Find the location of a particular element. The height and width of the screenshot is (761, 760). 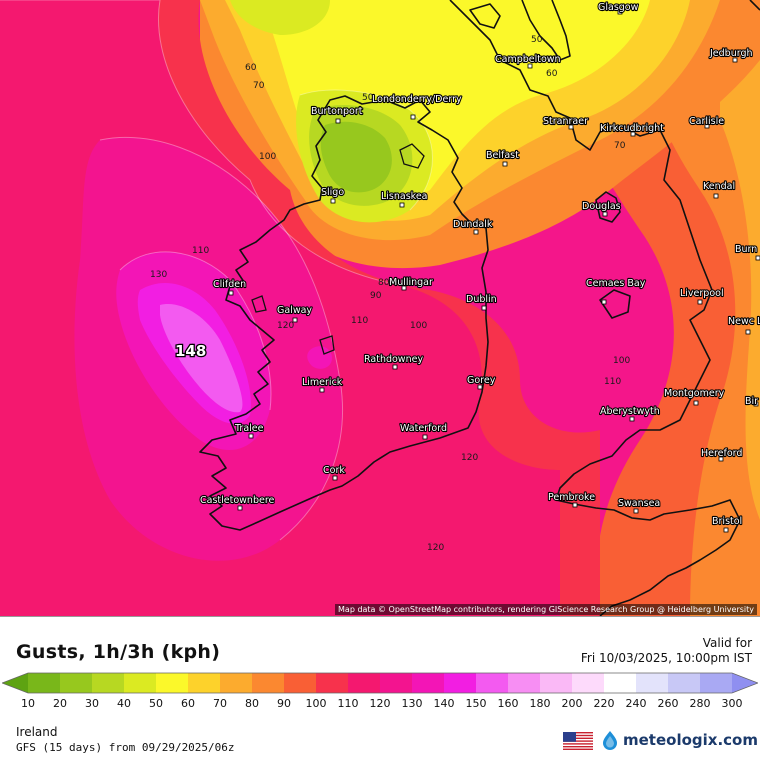

city-burtonport: Burtonport is located at coordinates (337, 114).